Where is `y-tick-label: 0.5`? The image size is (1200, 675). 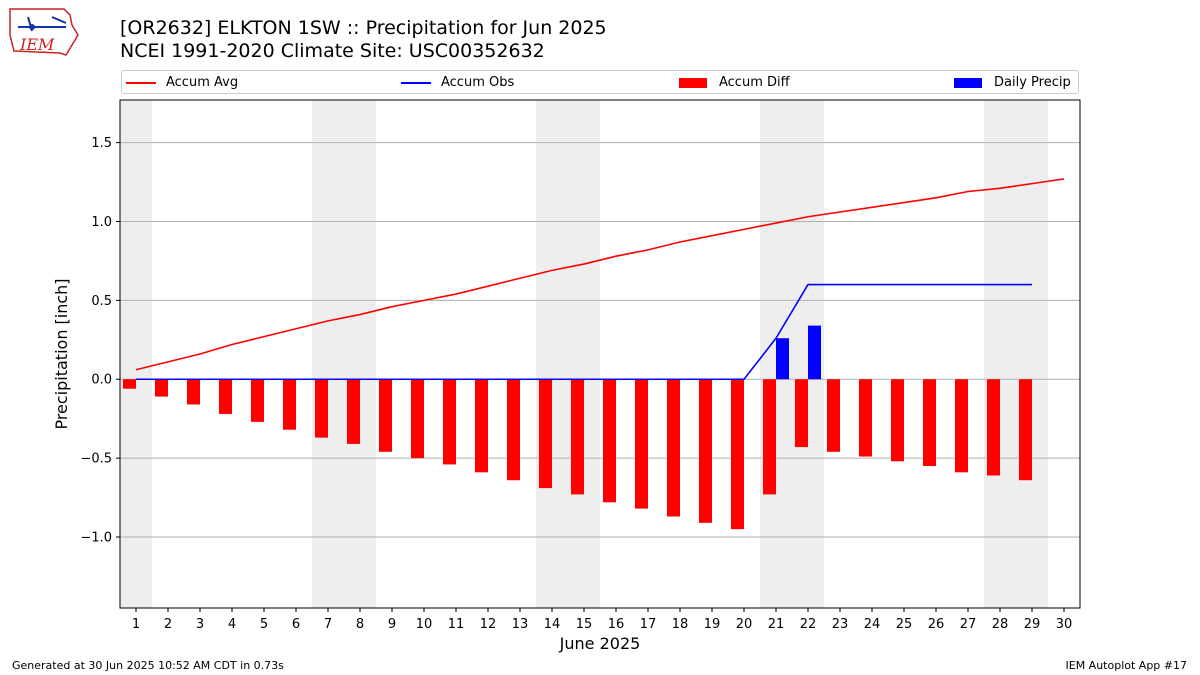 y-tick-label: 0.5 is located at coordinates (101, 301).